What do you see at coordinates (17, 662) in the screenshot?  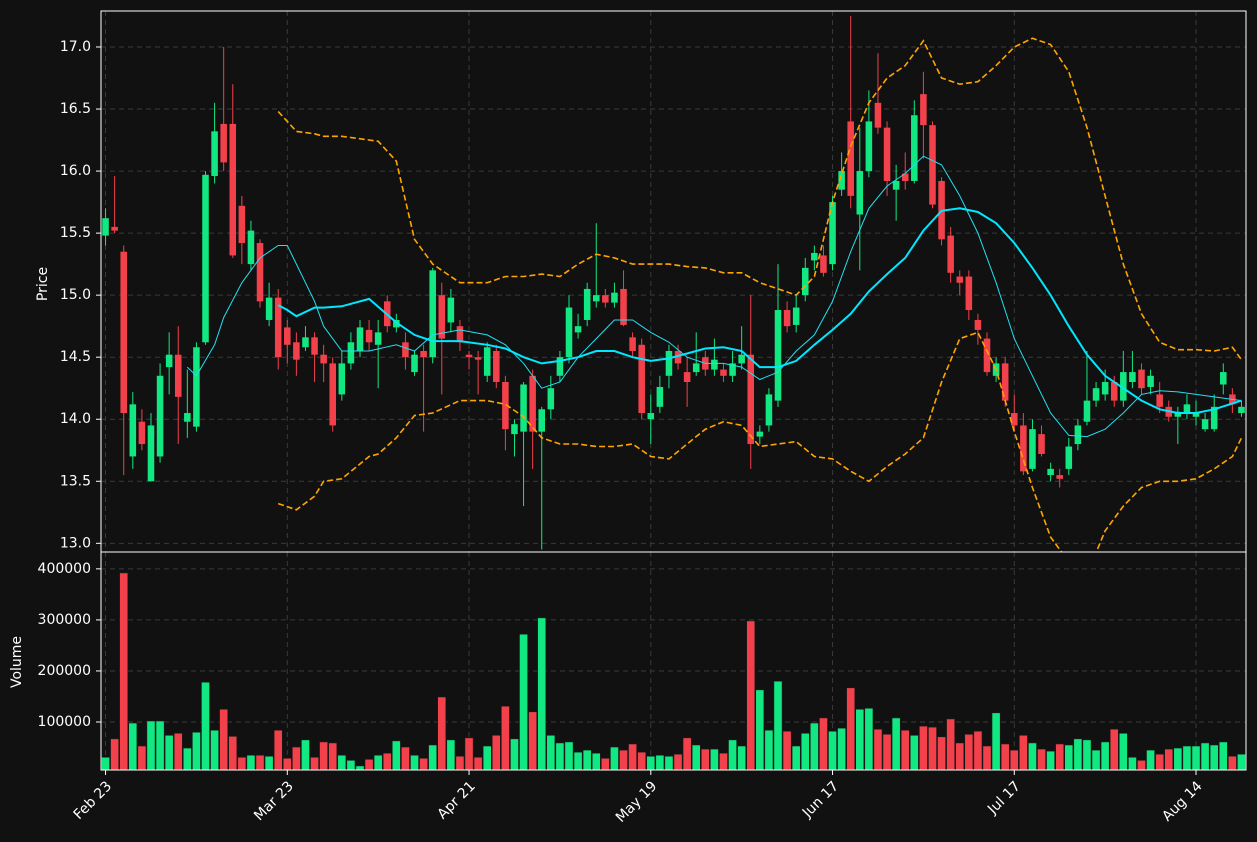 I see `volume-axis-label: Volume` at bounding box center [17, 662].